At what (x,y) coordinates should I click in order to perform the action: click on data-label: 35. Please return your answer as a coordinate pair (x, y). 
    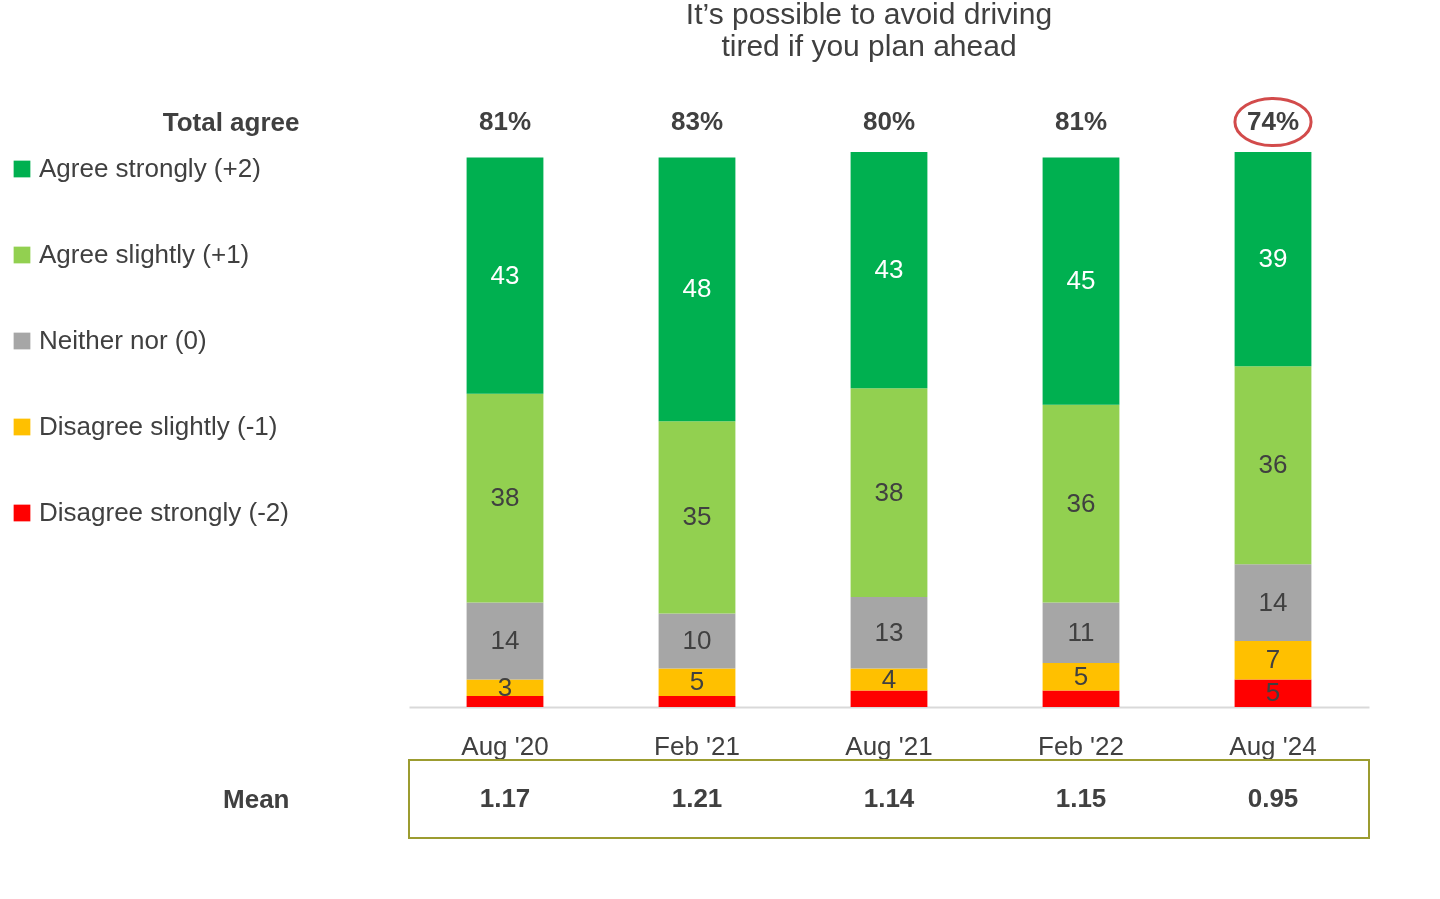
    Looking at the image, I should click on (697, 516).